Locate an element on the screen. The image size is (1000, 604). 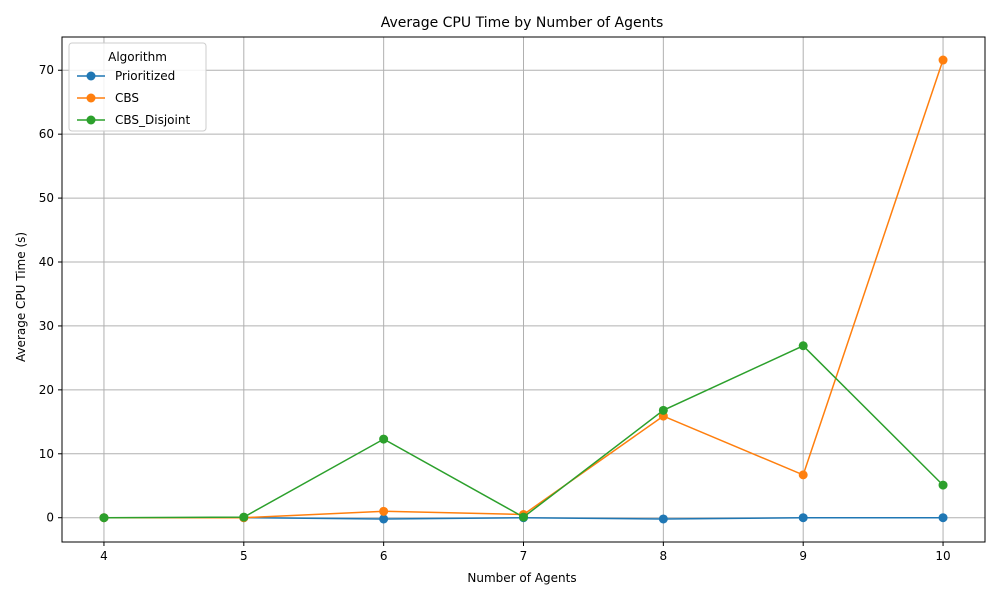
x-tick-label: 10 is located at coordinates (942, 556).